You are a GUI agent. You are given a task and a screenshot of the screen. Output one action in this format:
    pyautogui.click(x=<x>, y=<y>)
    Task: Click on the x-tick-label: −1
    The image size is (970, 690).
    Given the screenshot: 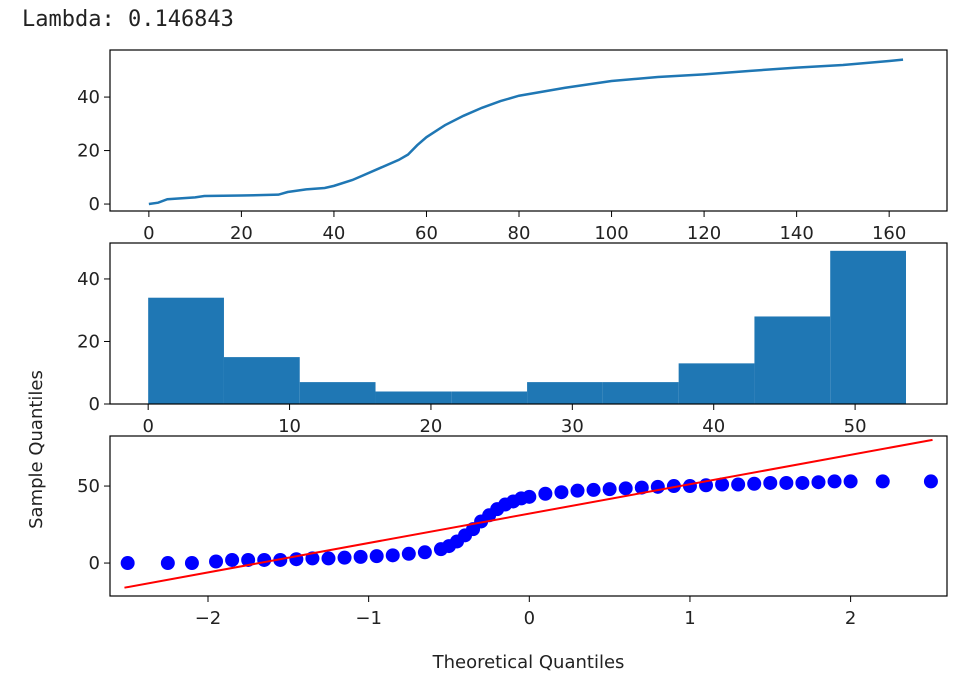 What is the action you would take?
    pyautogui.click(x=368, y=618)
    